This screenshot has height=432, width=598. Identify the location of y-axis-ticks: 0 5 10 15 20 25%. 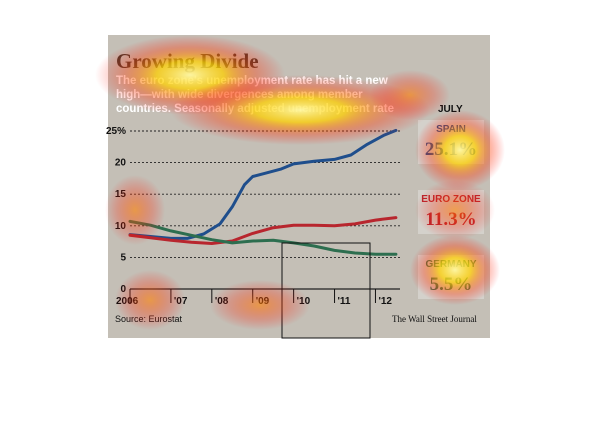
(116, 210).